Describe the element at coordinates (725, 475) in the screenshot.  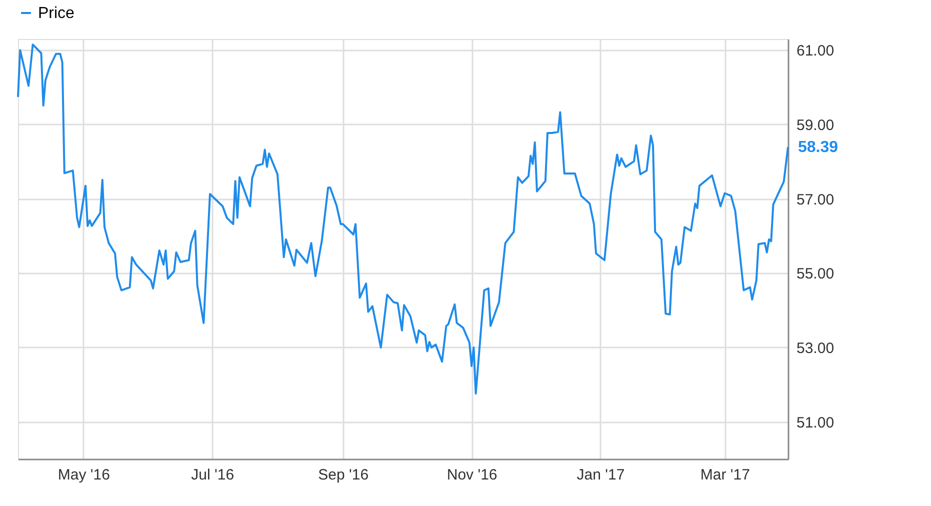
I see `x-tick-label: Mar '17` at that location.